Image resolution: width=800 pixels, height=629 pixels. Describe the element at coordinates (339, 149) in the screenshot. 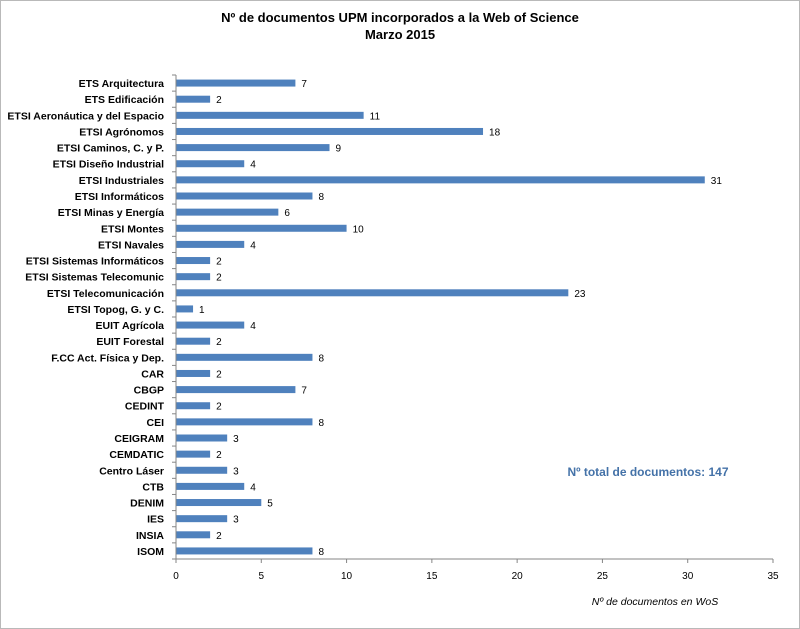

I see `value-label: 9` at that location.